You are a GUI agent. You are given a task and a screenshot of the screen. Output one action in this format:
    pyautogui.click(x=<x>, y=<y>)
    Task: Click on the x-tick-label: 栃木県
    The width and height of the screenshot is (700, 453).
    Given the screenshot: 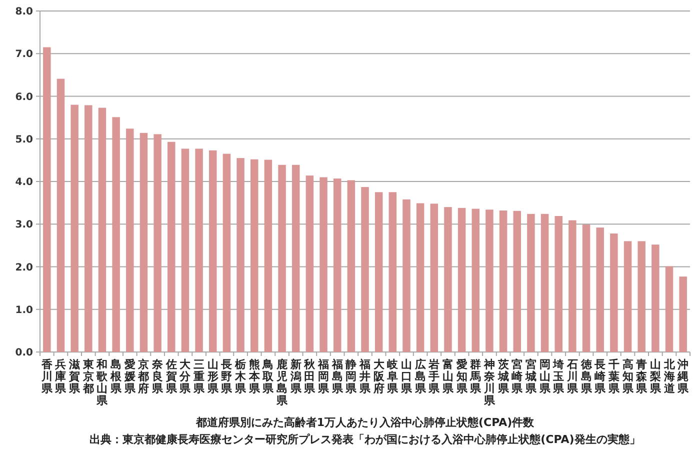 What is the action you would take?
    pyautogui.click(x=241, y=376)
    